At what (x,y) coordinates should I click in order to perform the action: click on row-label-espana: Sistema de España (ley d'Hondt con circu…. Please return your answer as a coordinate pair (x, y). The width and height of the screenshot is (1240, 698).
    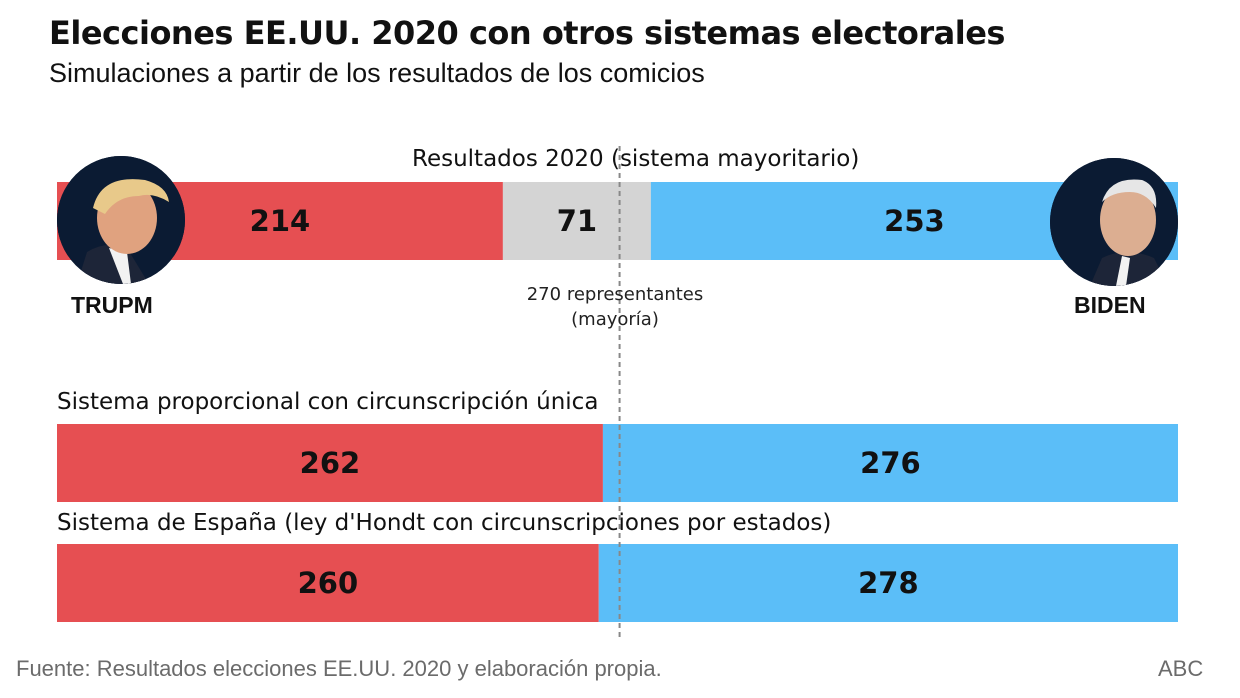
    Looking at the image, I should click on (444, 523).